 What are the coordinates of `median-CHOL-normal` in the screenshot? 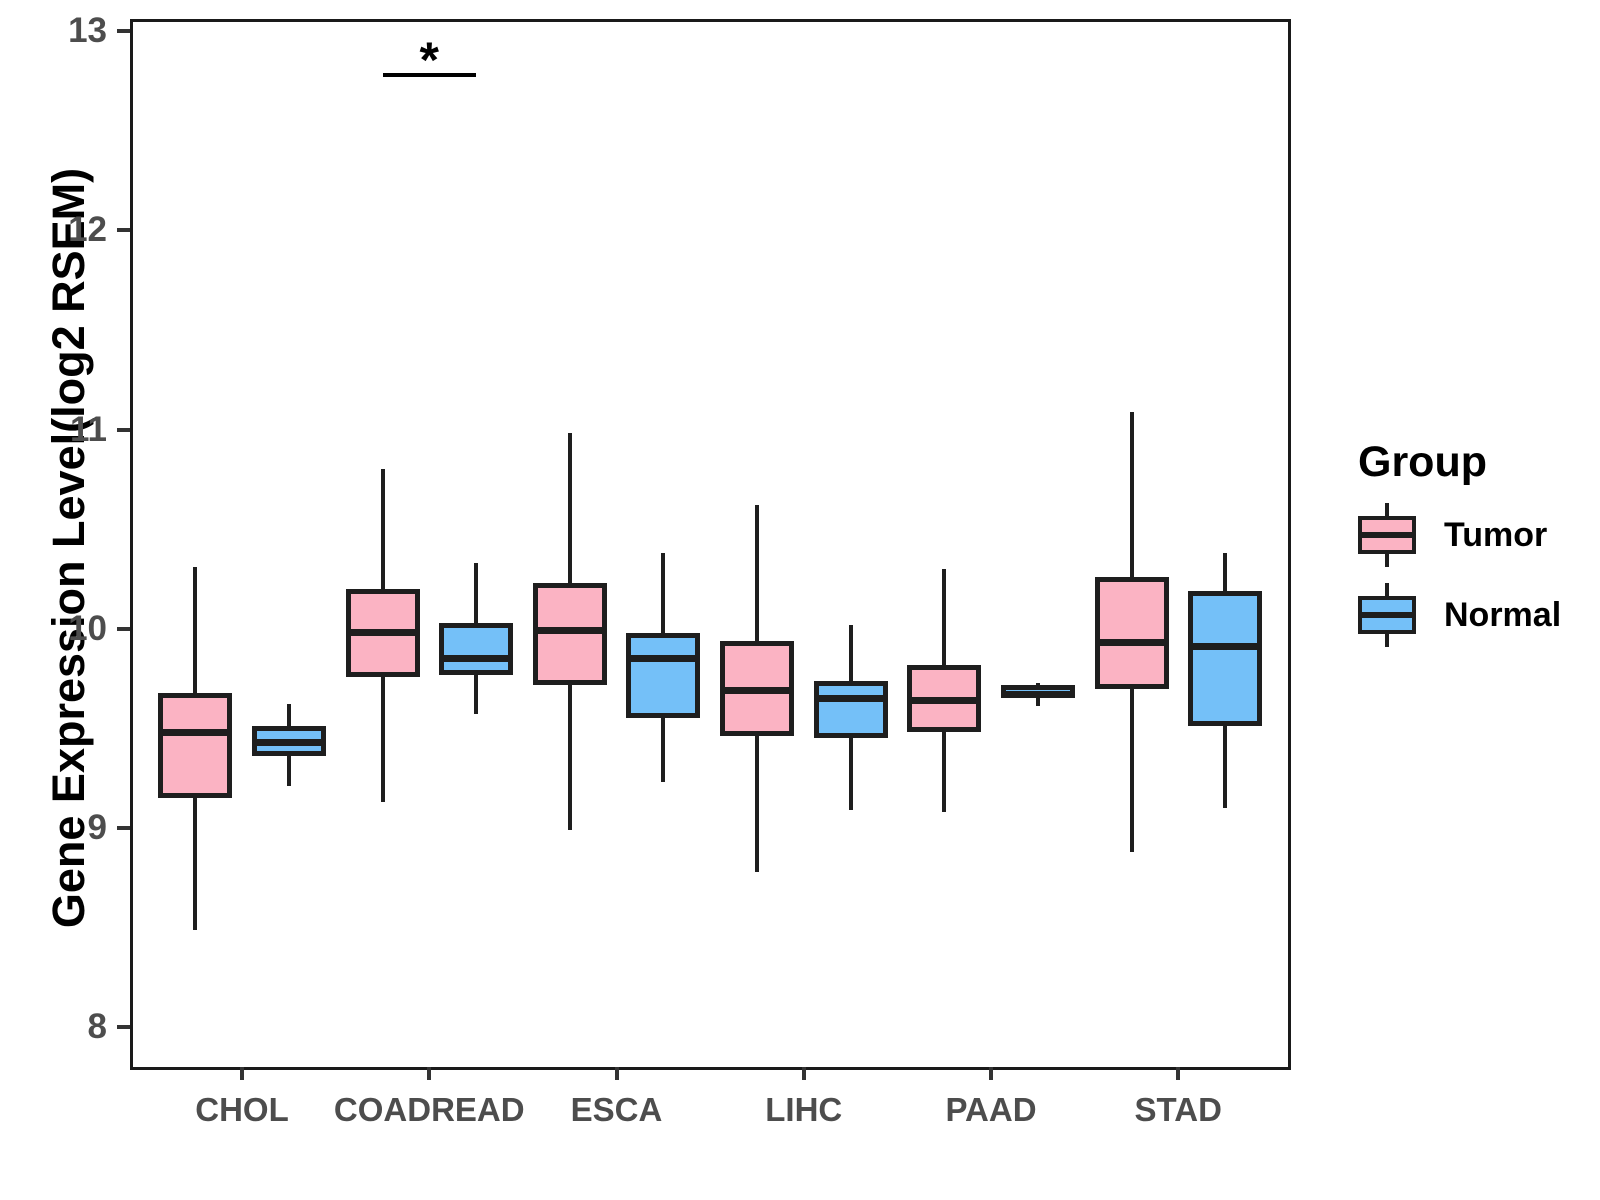 It's located at (288, 742).